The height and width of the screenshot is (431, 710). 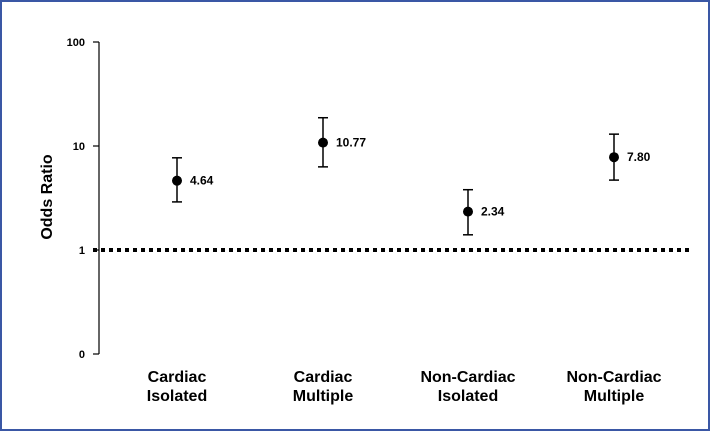 What do you see at coordinates (323, 387) in the screenshot?
I see `category-label-1: Cardiac Multiple` at bounding box center [323, 387].